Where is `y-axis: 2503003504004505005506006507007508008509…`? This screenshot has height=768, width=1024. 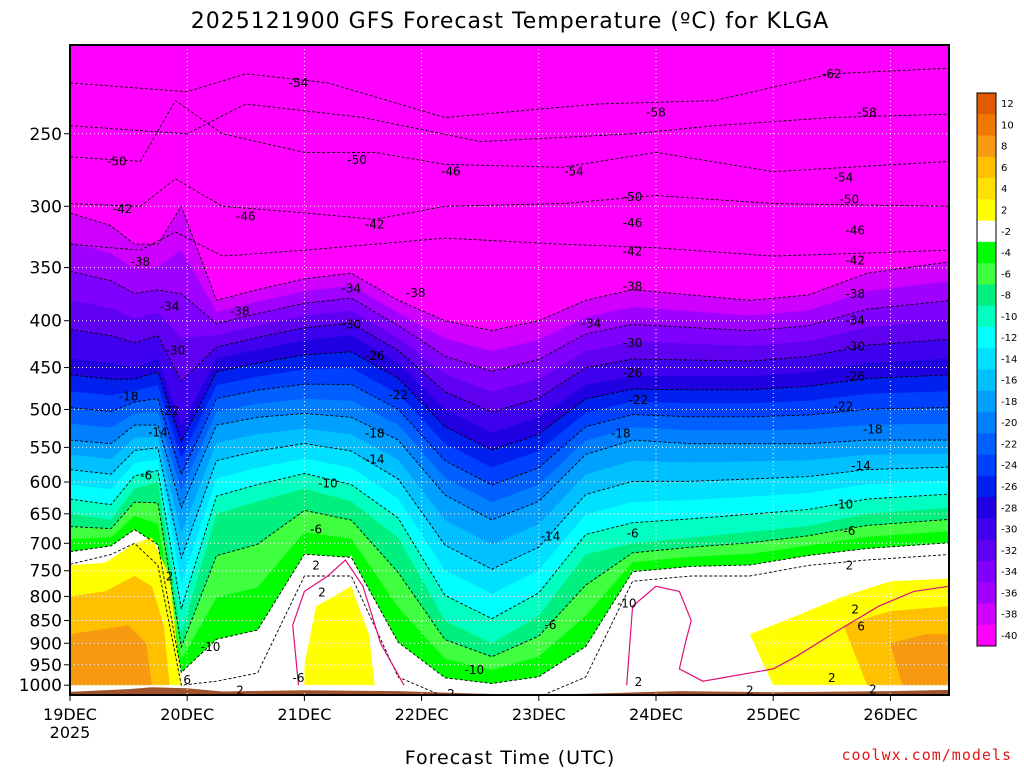
y-axis: 2503003504004505005506006507007508008509… is located at coordinates (44, 410).